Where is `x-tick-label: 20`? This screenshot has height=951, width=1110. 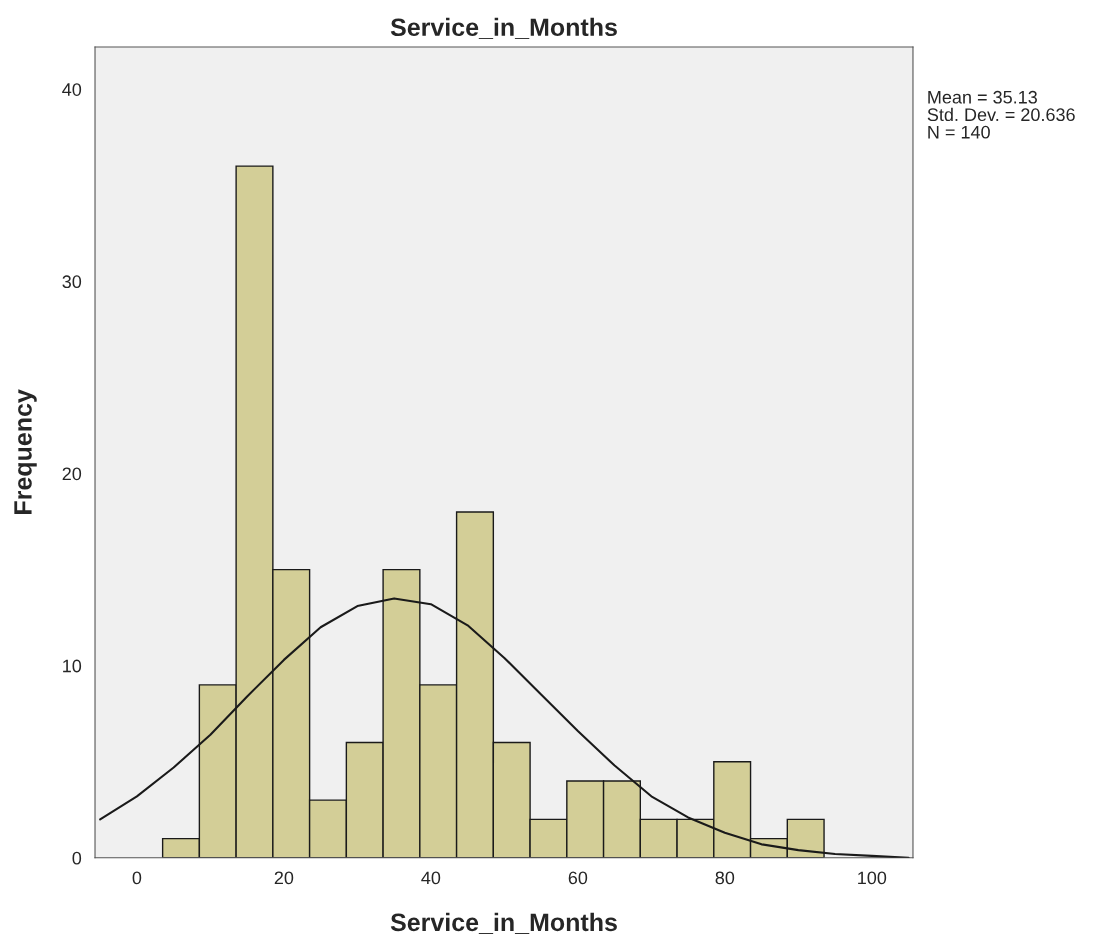
x-tick-label: 20 is located at coordinates (284, 878).